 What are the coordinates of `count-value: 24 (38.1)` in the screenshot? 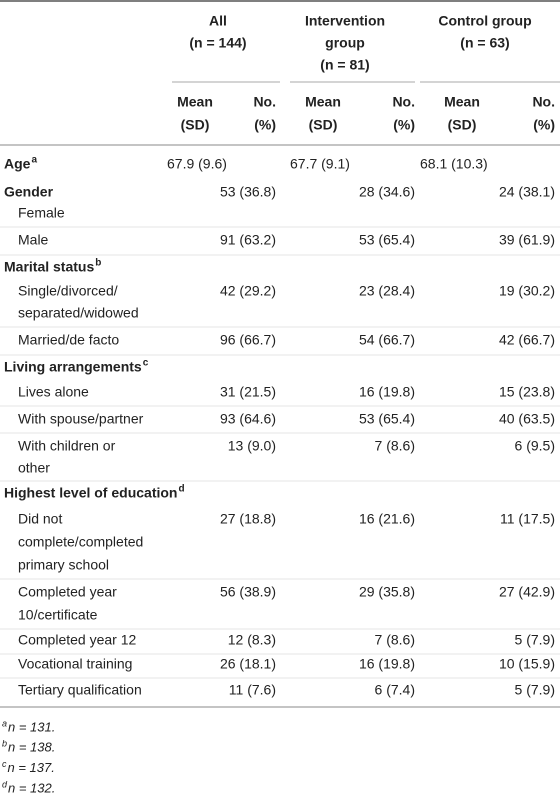 It's located at (527, 192).